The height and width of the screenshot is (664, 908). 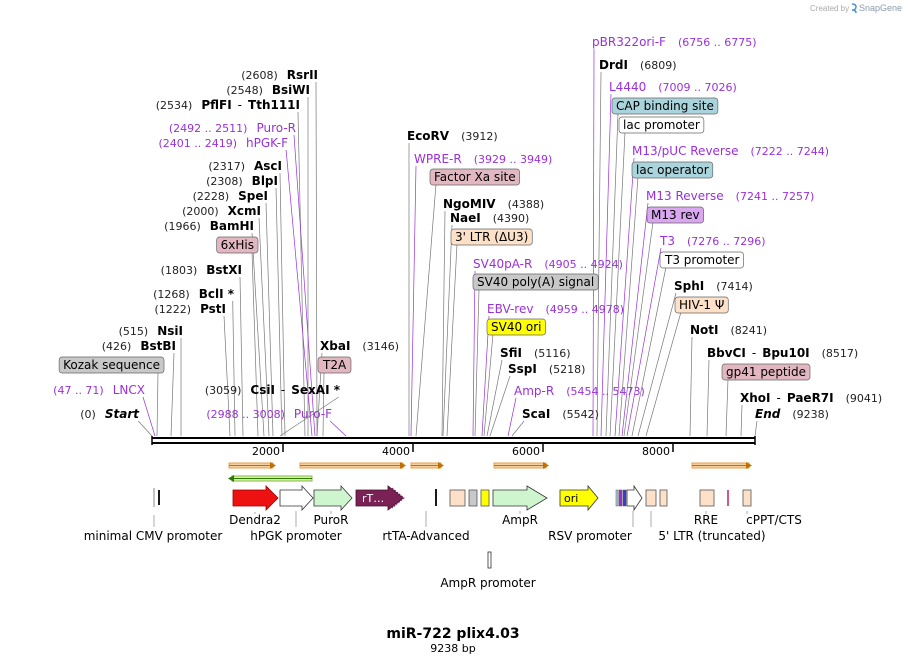 What do you see at coordinates (711, 536) in the screenshot?
I see `feature-label-ltr5: 5' LTR (truncated)` at bounding box center [711, 536].